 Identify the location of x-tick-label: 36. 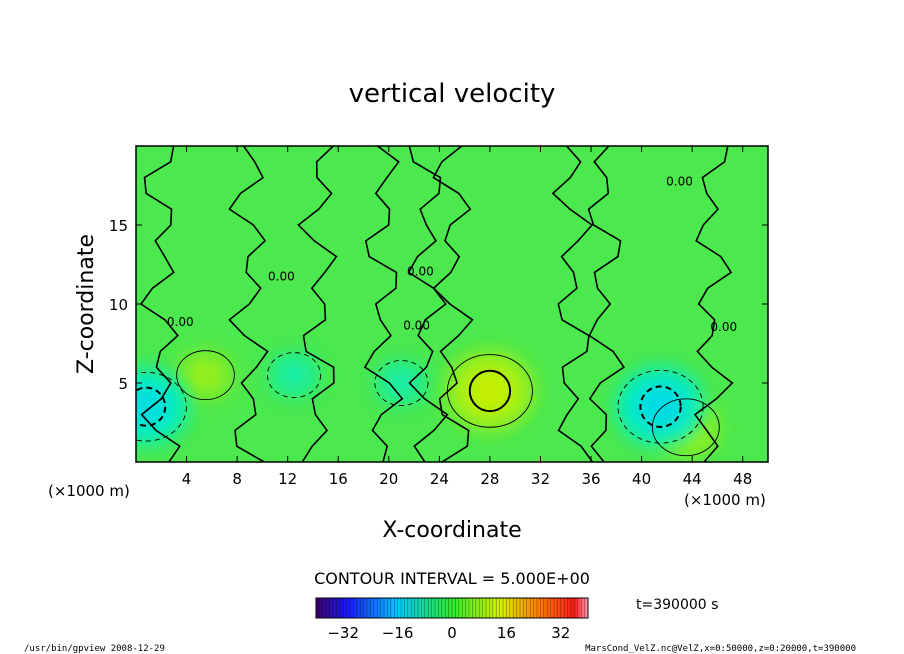
(590, 479).